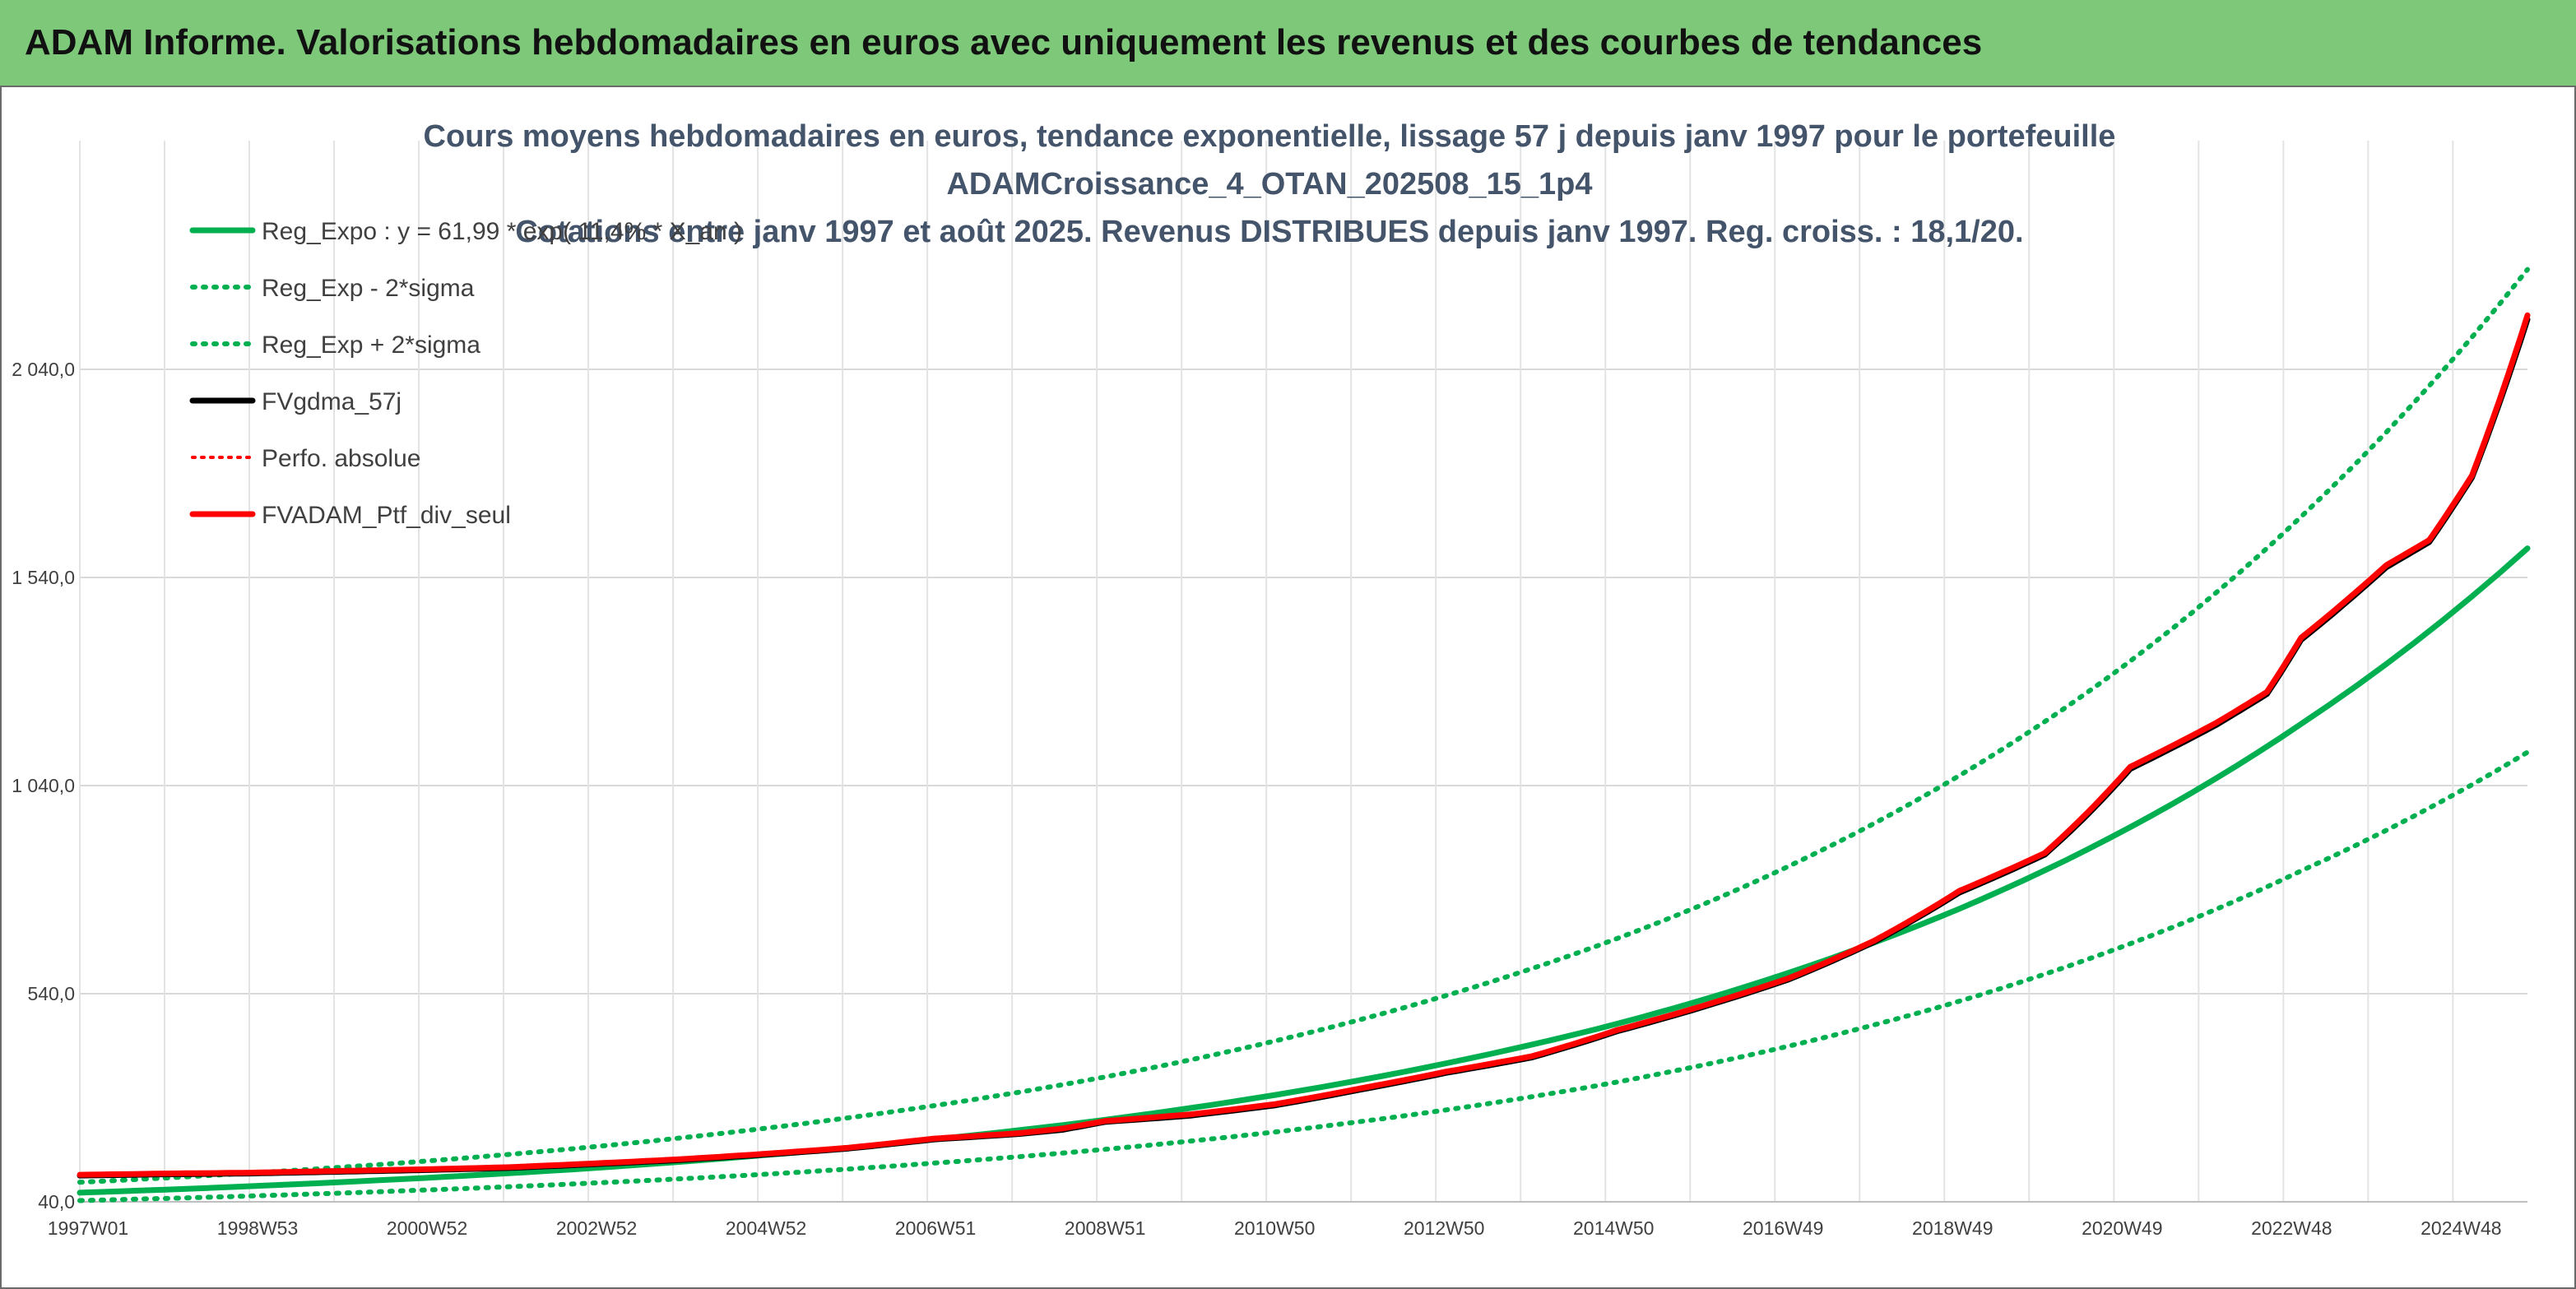  Describe the element at coordinates (341, 458) in the screenshot. I see `legend-label: Perfo. absolue` at that location.